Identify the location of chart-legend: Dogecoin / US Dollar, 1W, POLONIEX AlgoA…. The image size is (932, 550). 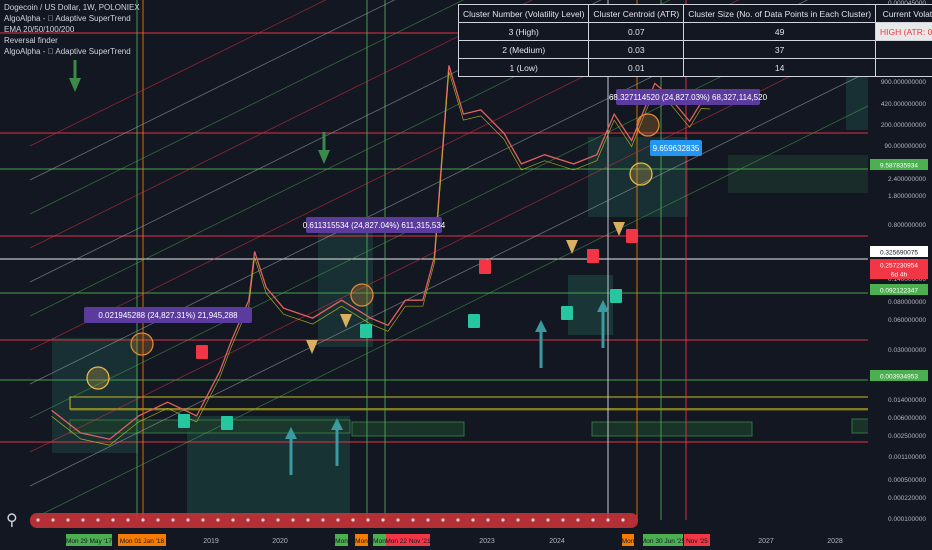
(72, 29).